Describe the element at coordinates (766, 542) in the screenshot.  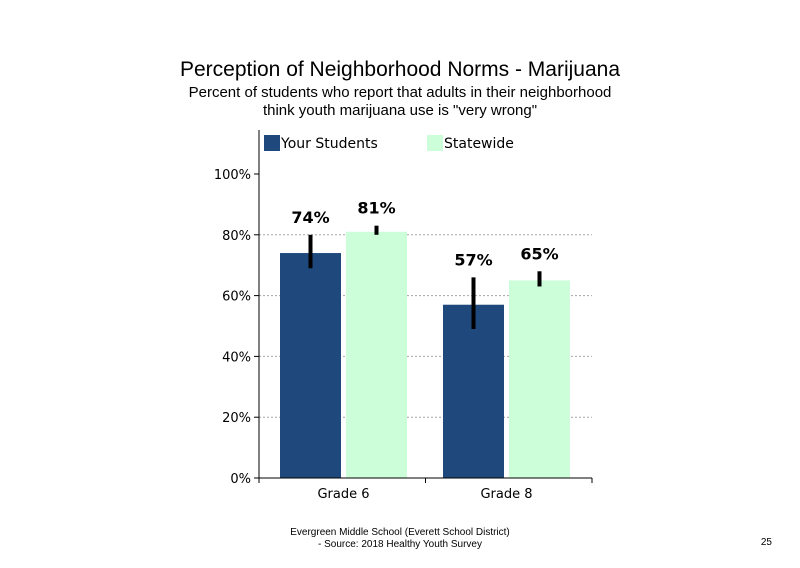
I see `page-number: 25` at that location.